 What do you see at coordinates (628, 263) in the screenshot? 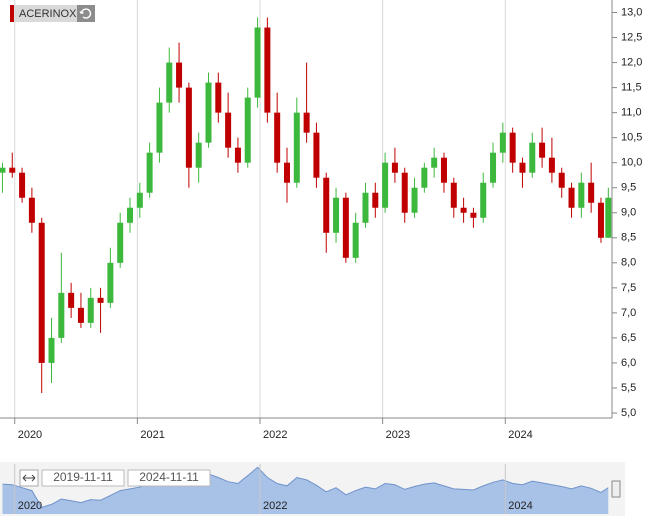
I see `y-tick-label: 8,0` at bounding box center [628, 263].